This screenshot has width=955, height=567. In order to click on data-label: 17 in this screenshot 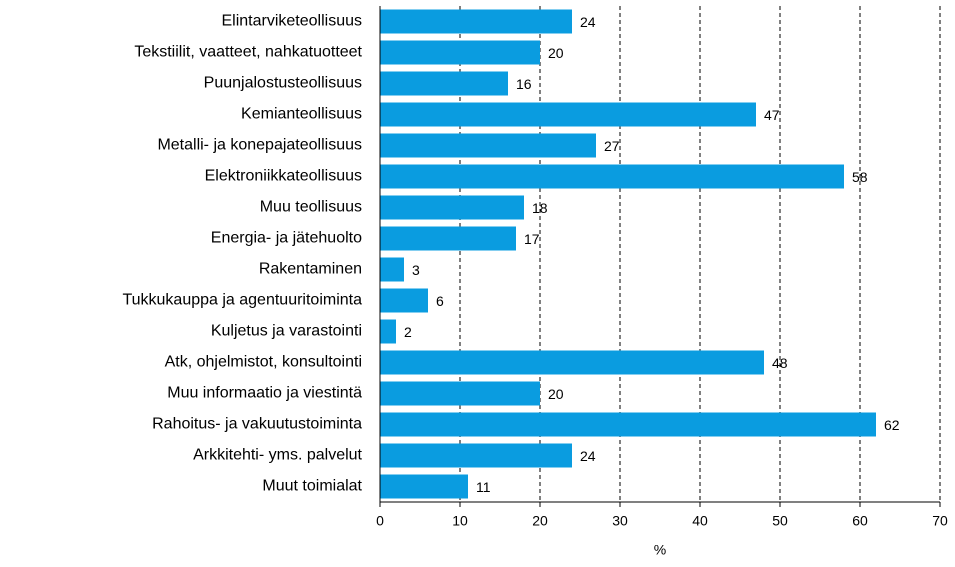, I will do `click(532, 239)`.